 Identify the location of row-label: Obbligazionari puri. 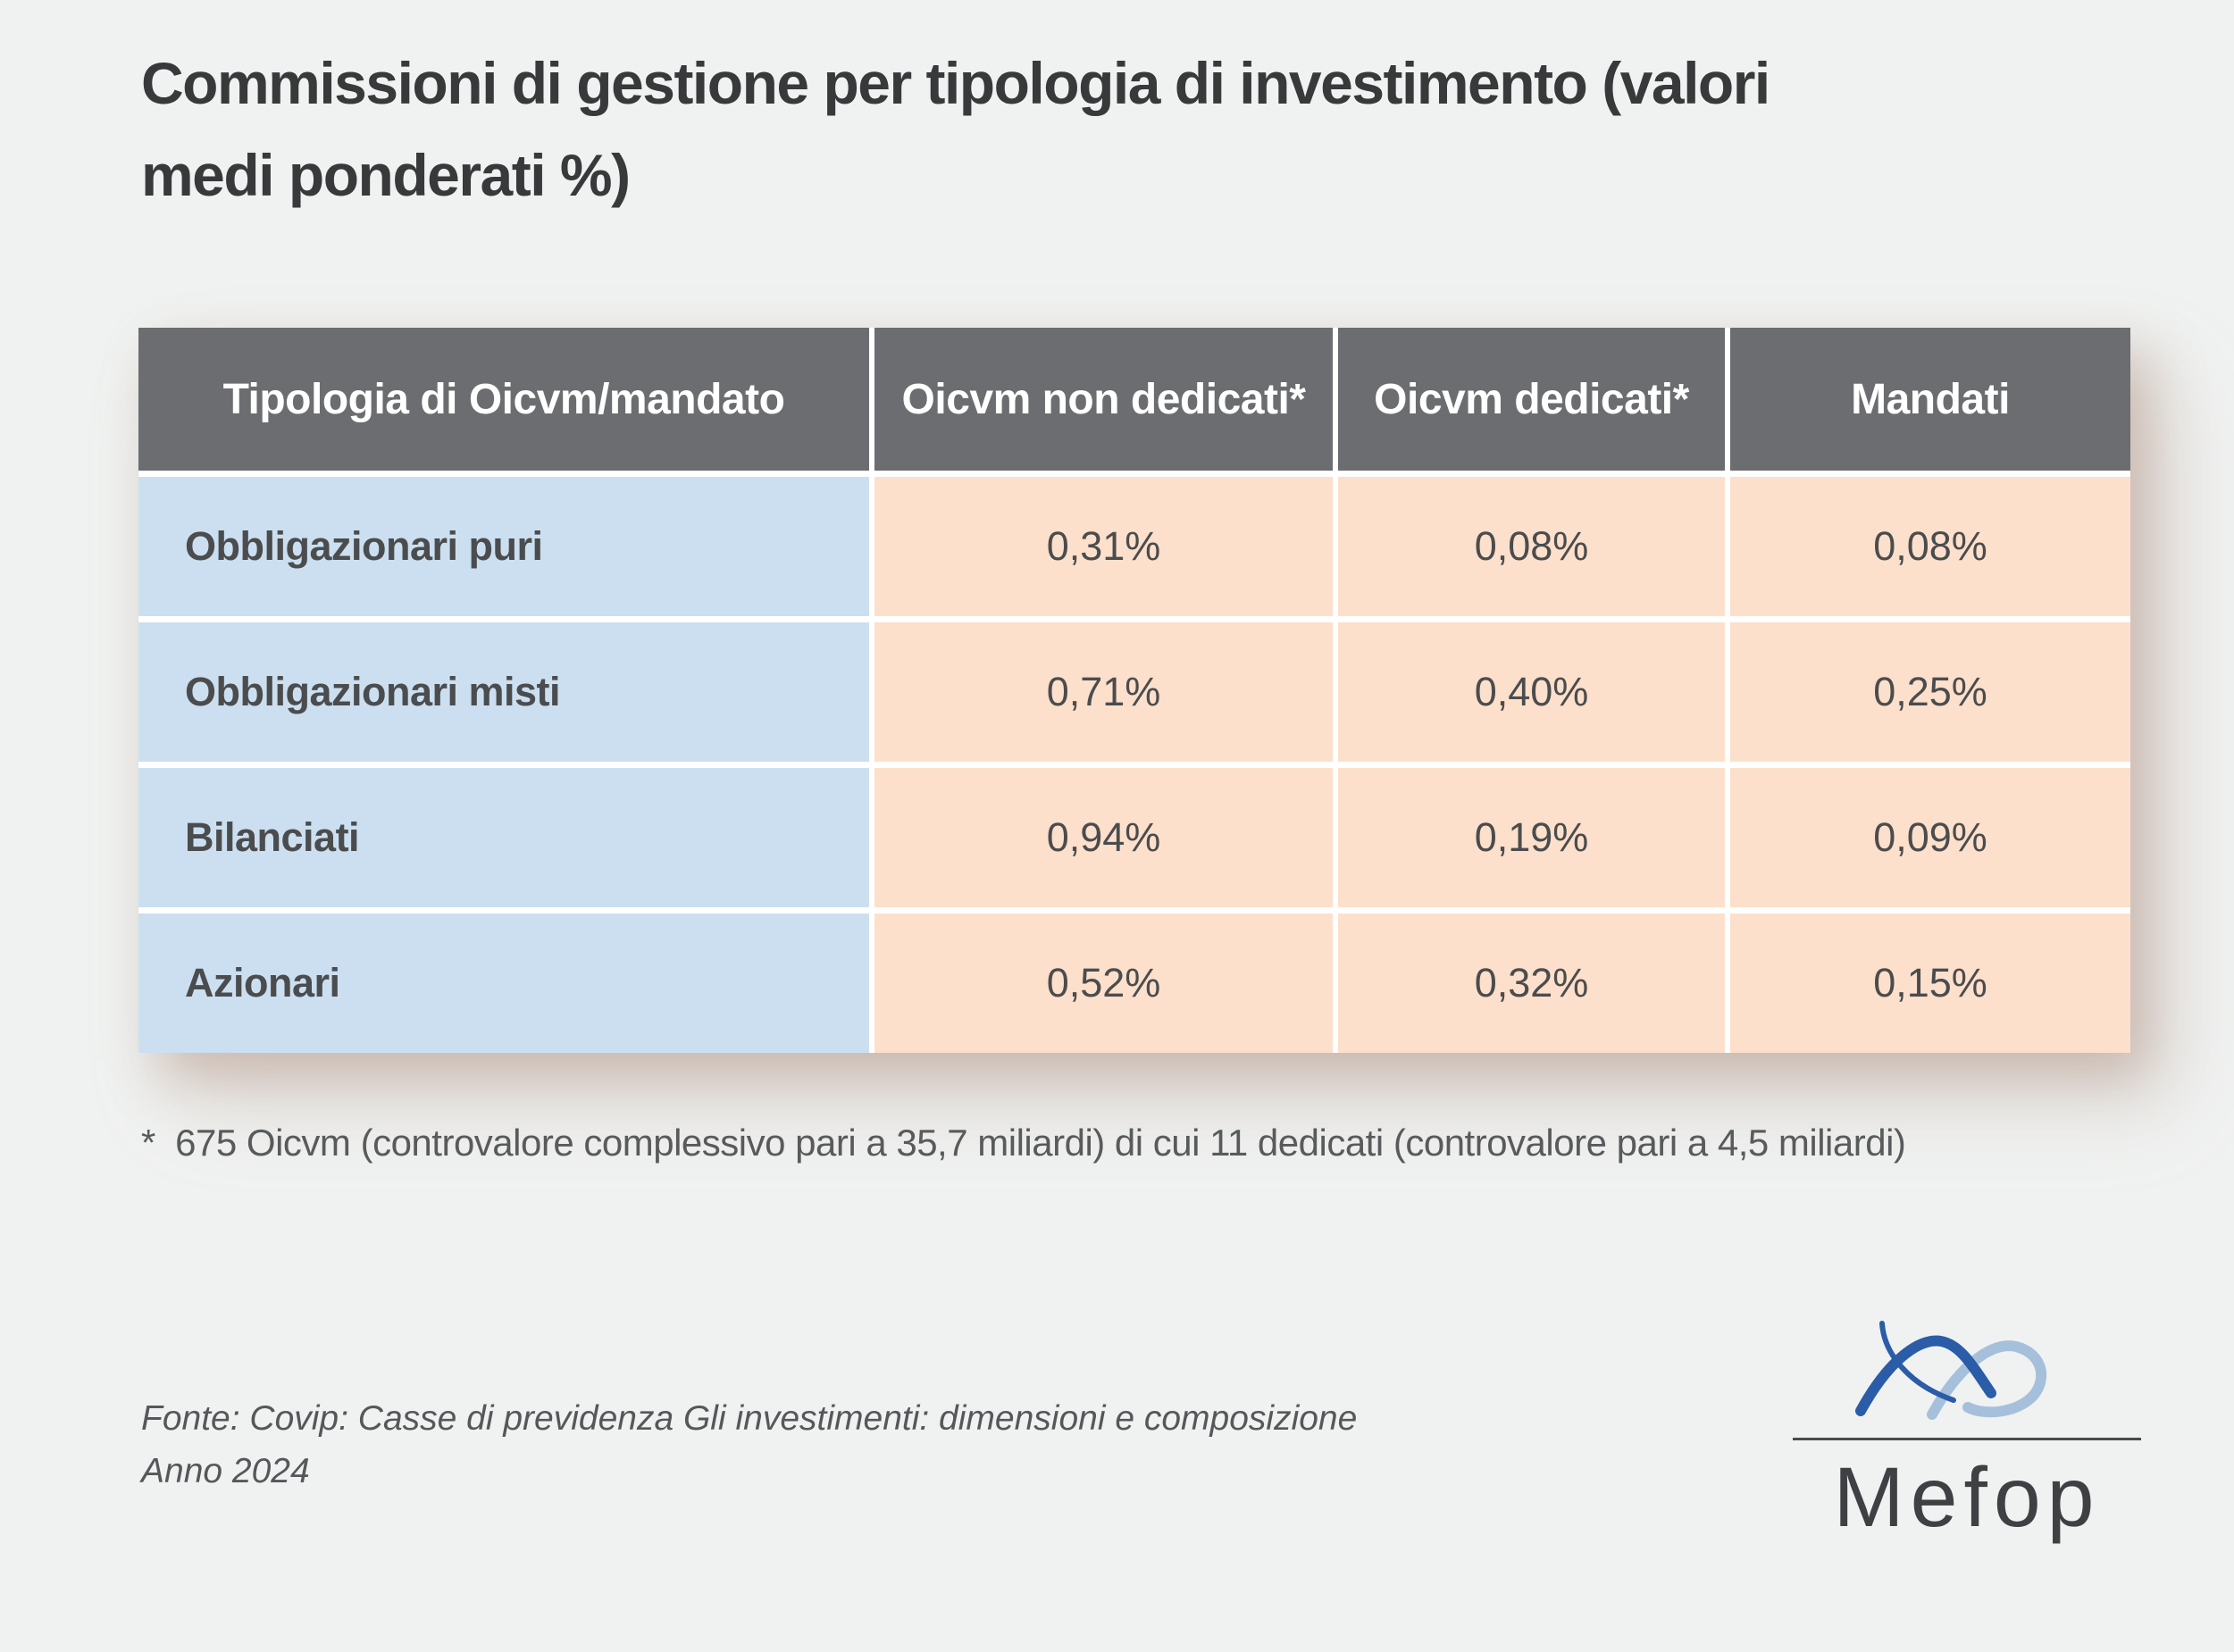
(503, 546).